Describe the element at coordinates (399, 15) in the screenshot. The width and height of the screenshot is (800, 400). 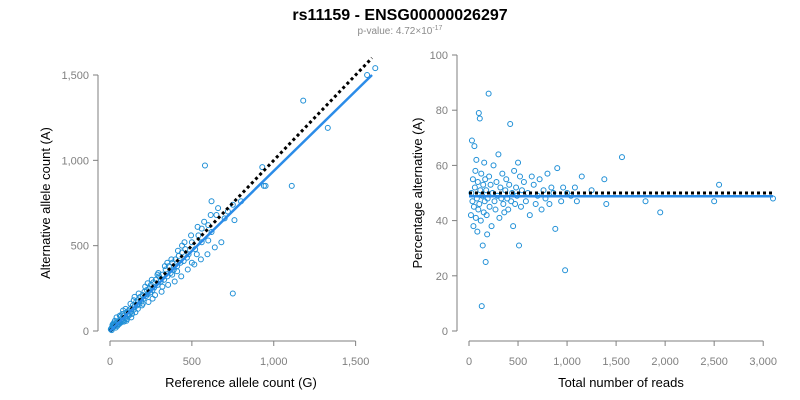
I see `page-title: rs11159 - ENSG00000026297` at that location.